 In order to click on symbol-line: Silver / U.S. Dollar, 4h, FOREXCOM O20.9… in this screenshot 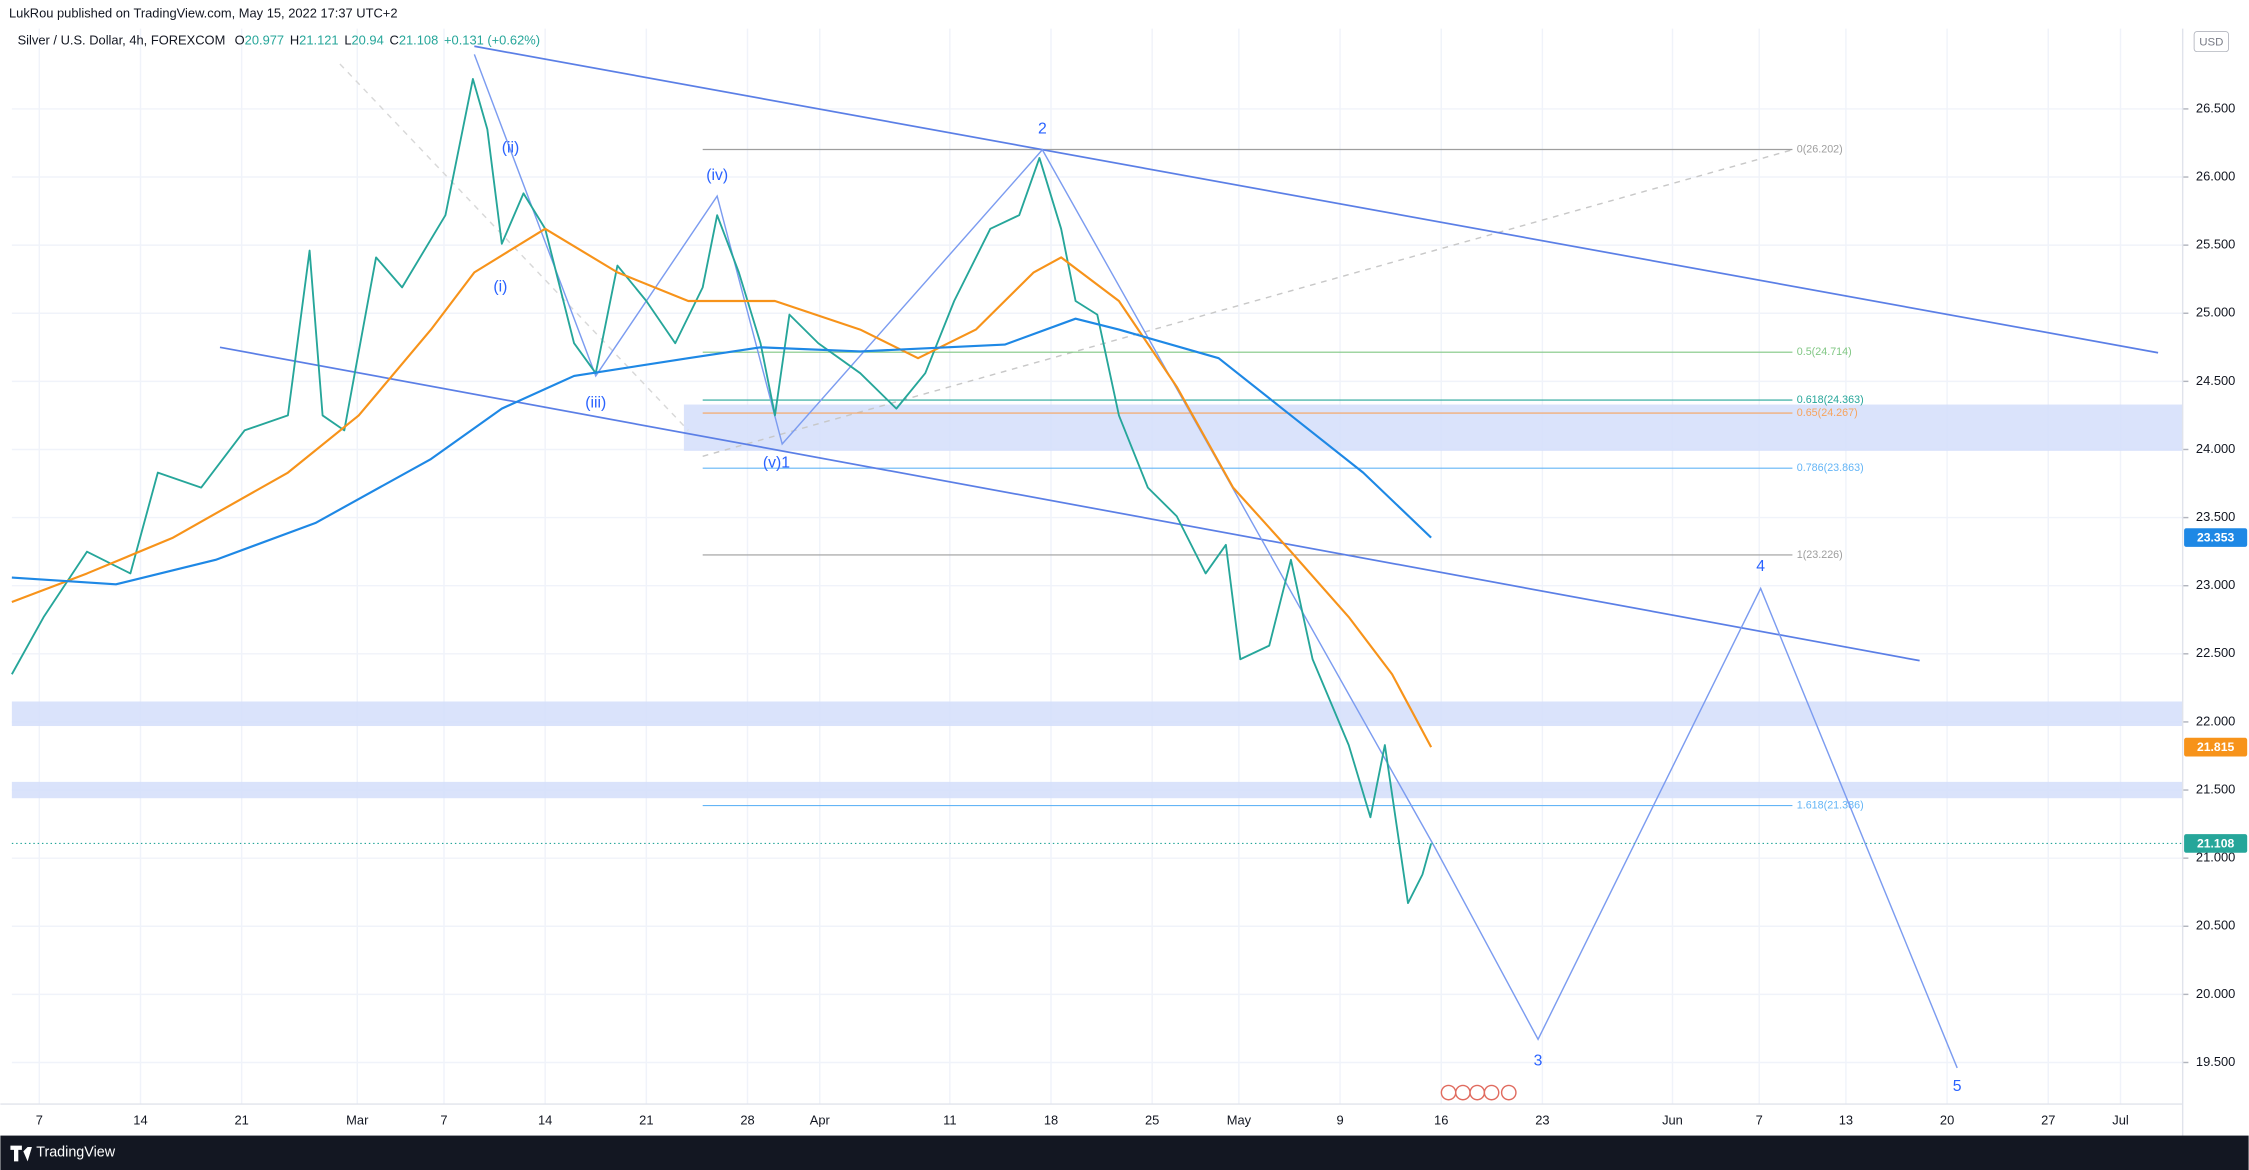, I will do `click(279, 40)`.